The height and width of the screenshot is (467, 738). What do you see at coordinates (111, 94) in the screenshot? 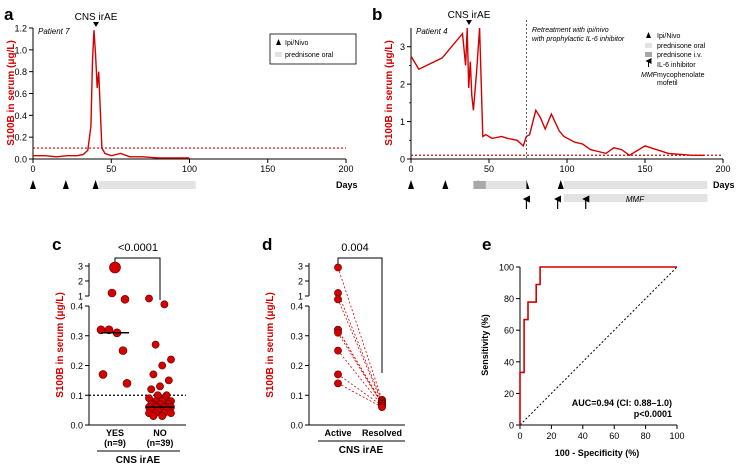
I see `panel-a-series-line` at bounding box center [111, 94].